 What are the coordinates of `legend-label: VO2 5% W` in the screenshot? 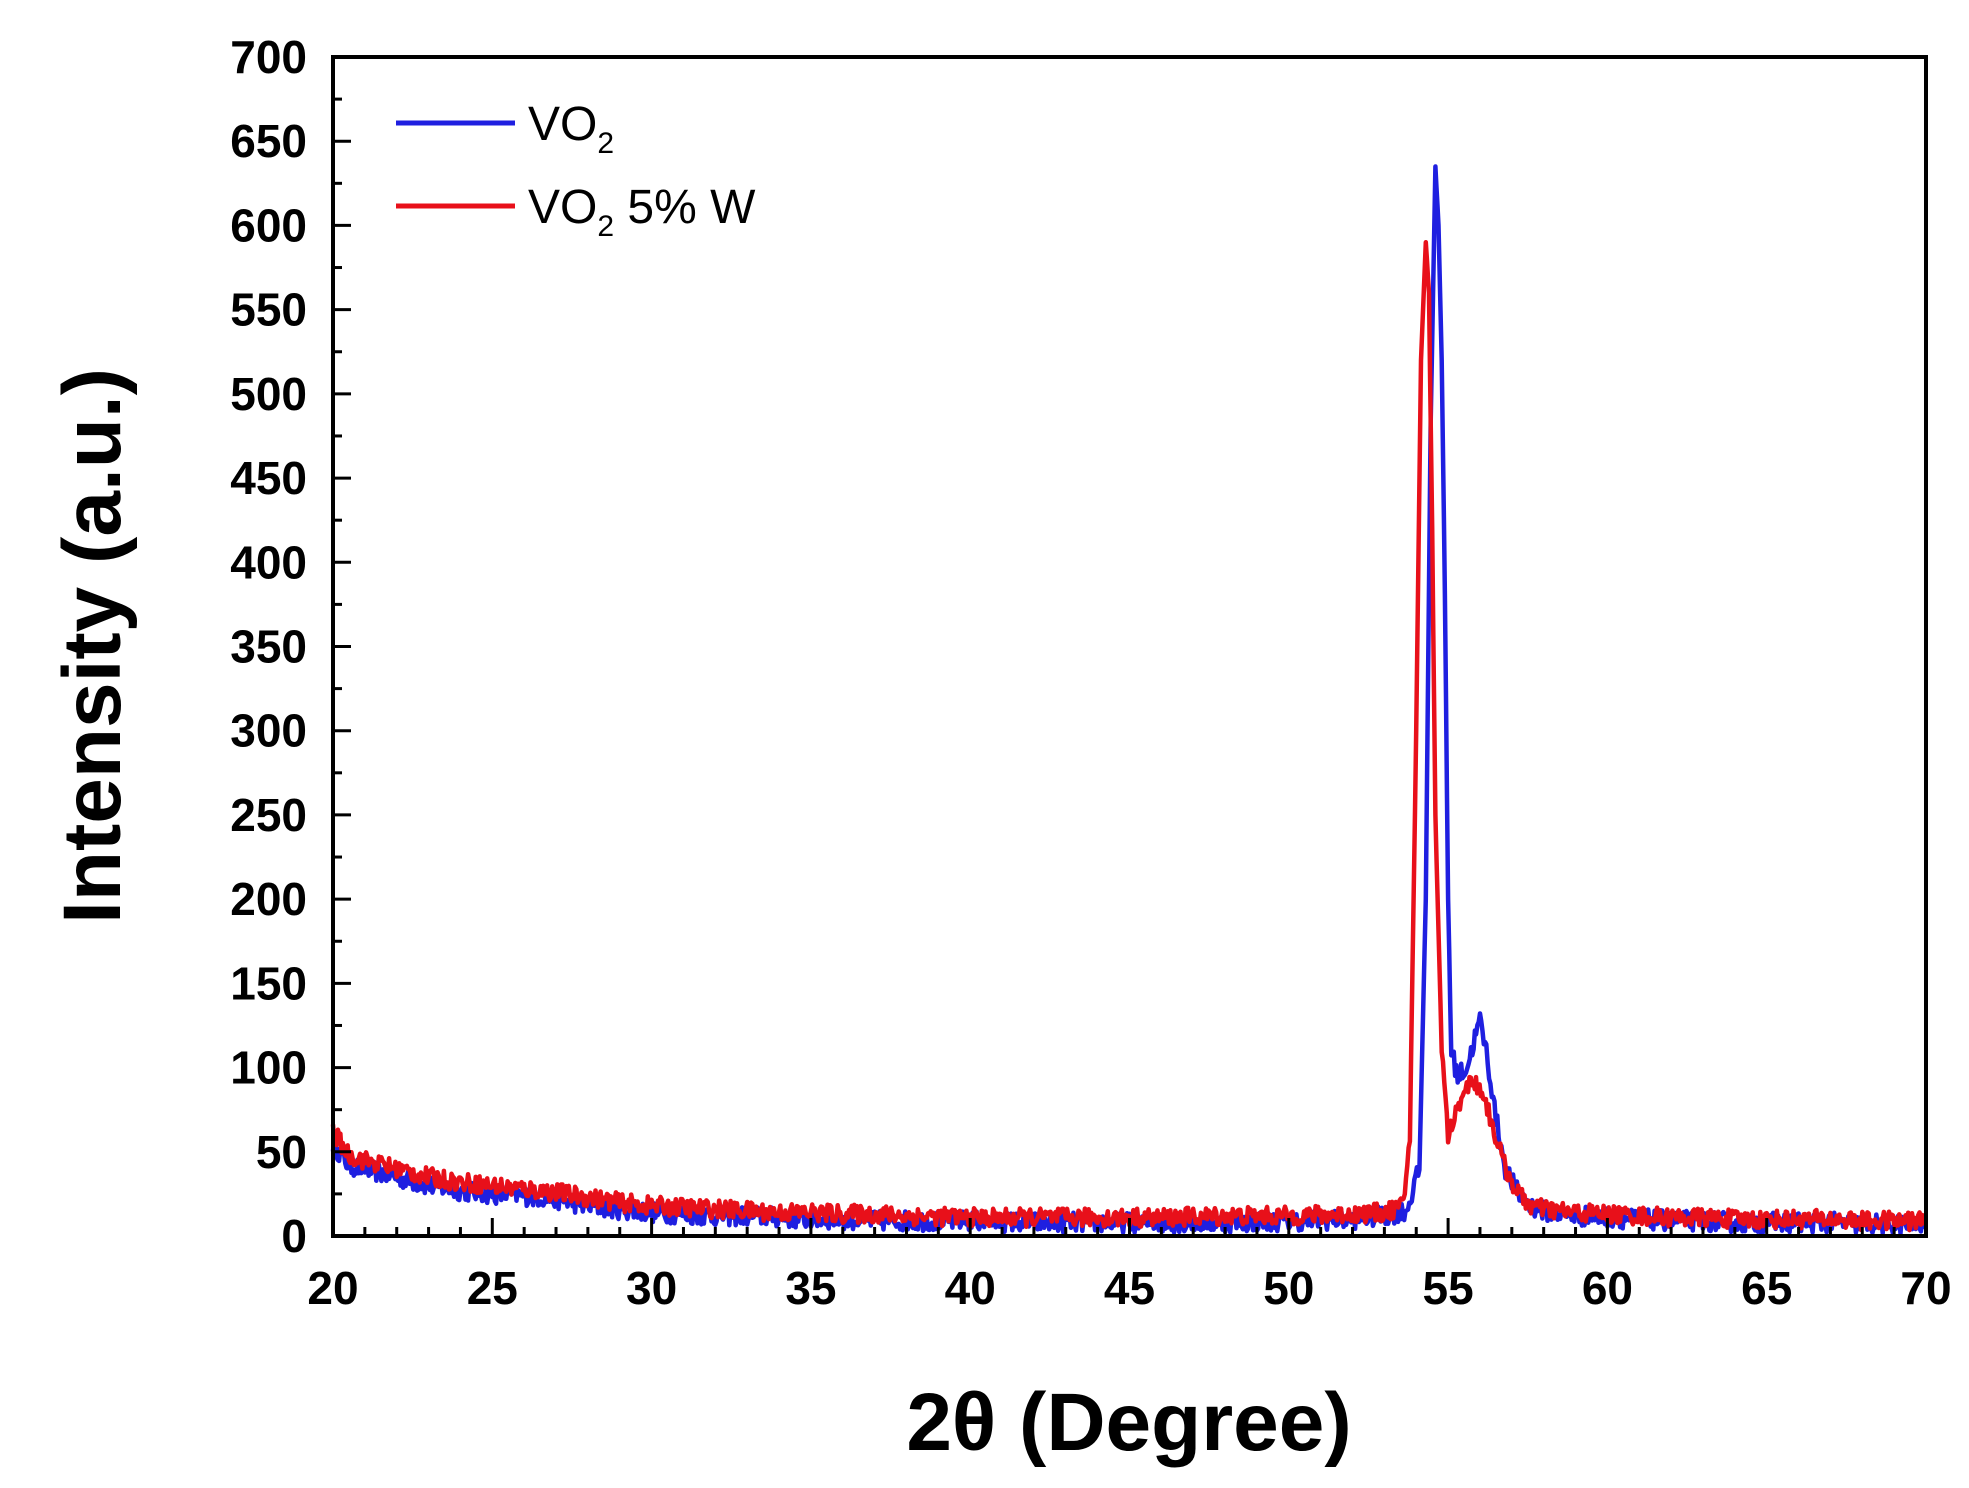 It's located at (642, 212).